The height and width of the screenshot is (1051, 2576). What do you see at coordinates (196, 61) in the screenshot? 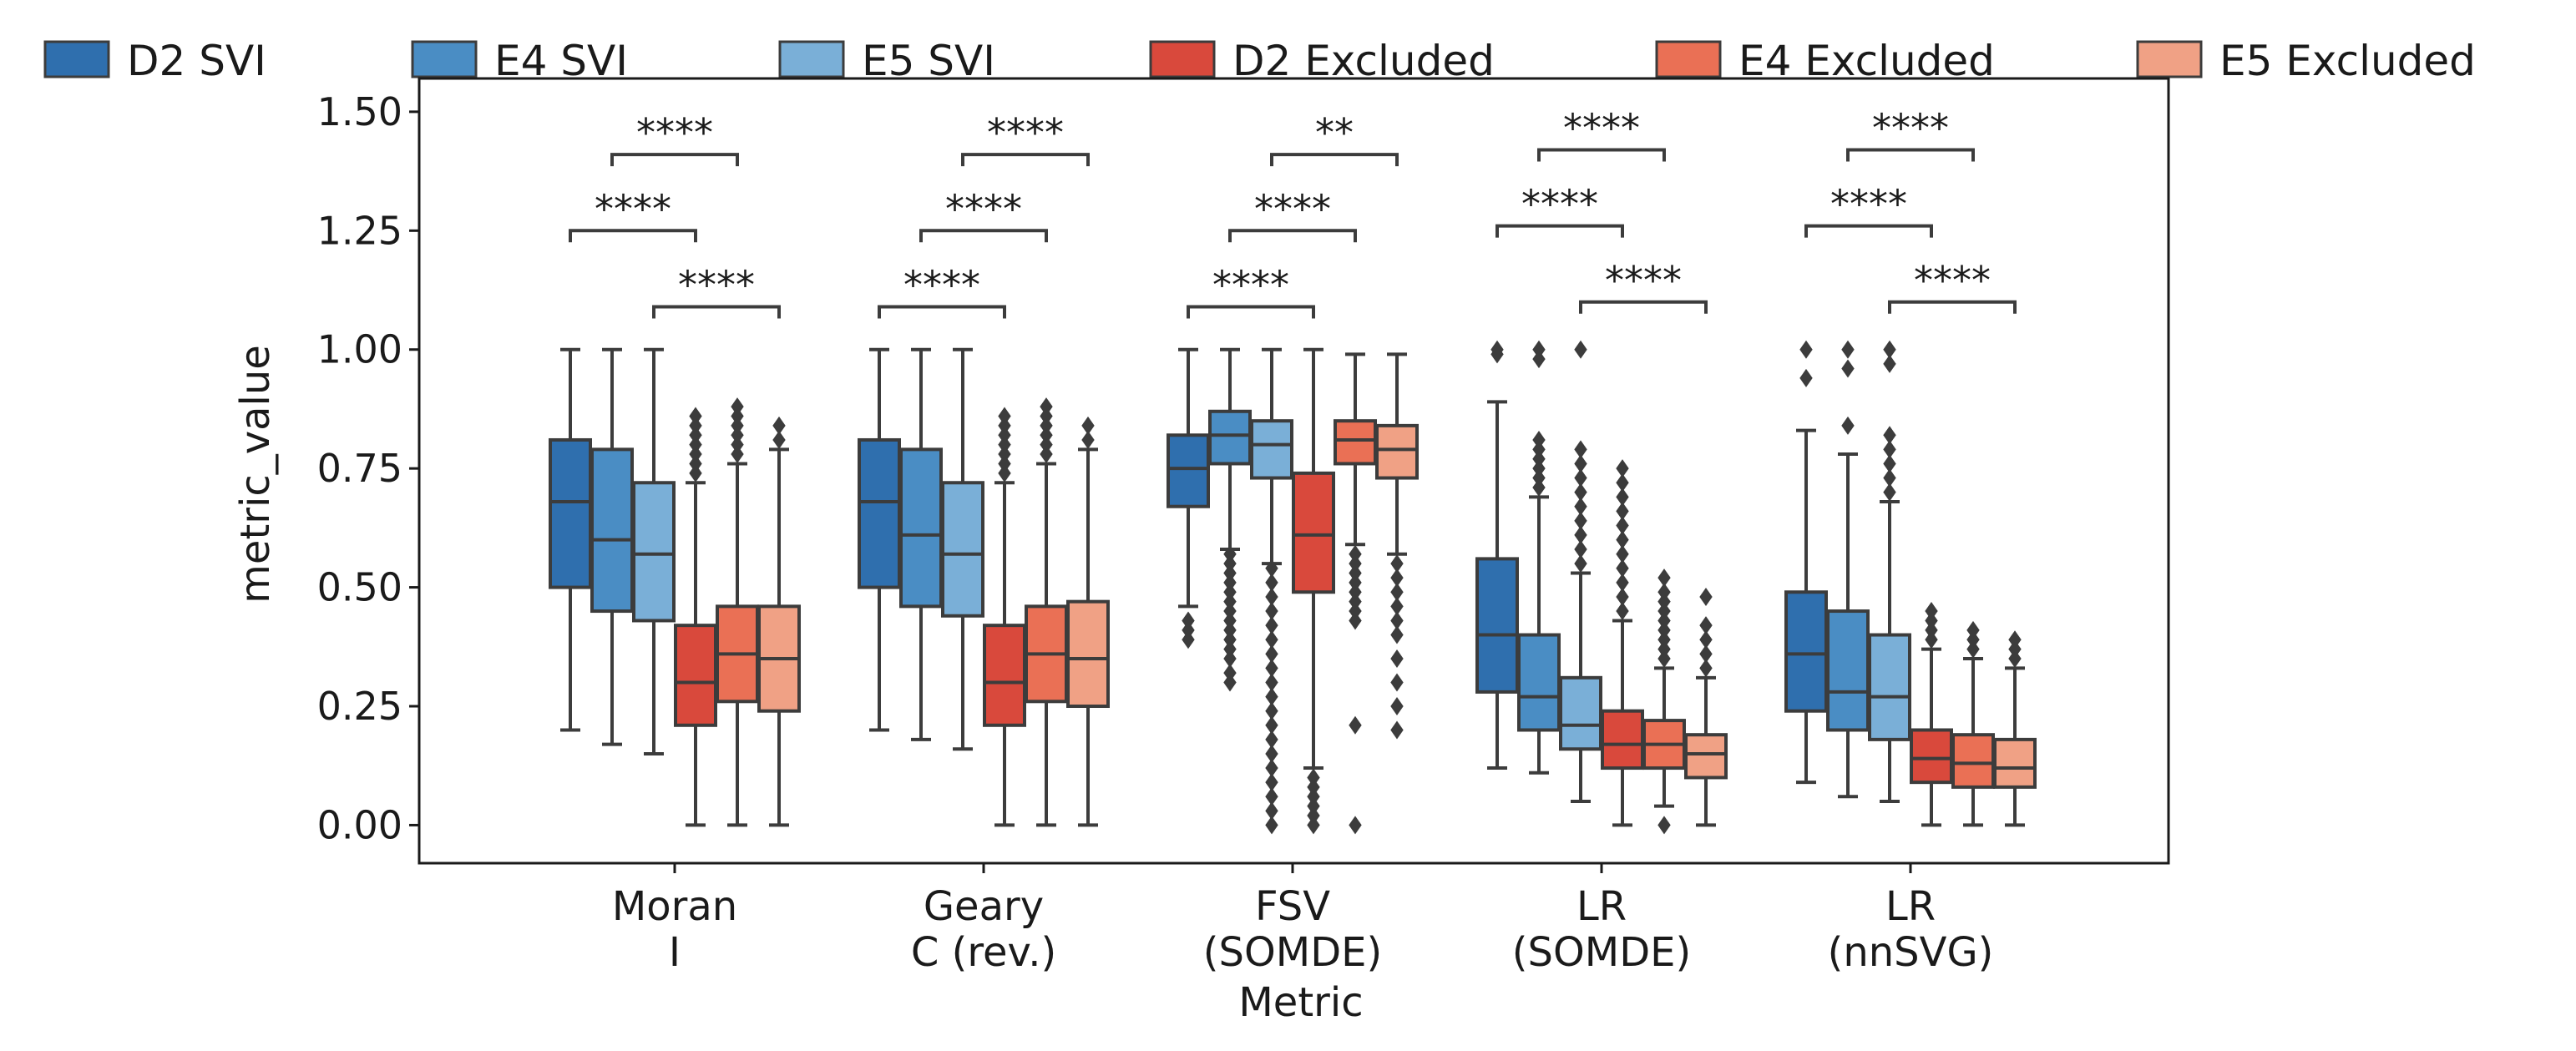
I see `legend-label: D2 SVI` at bounding box center [196, 61].